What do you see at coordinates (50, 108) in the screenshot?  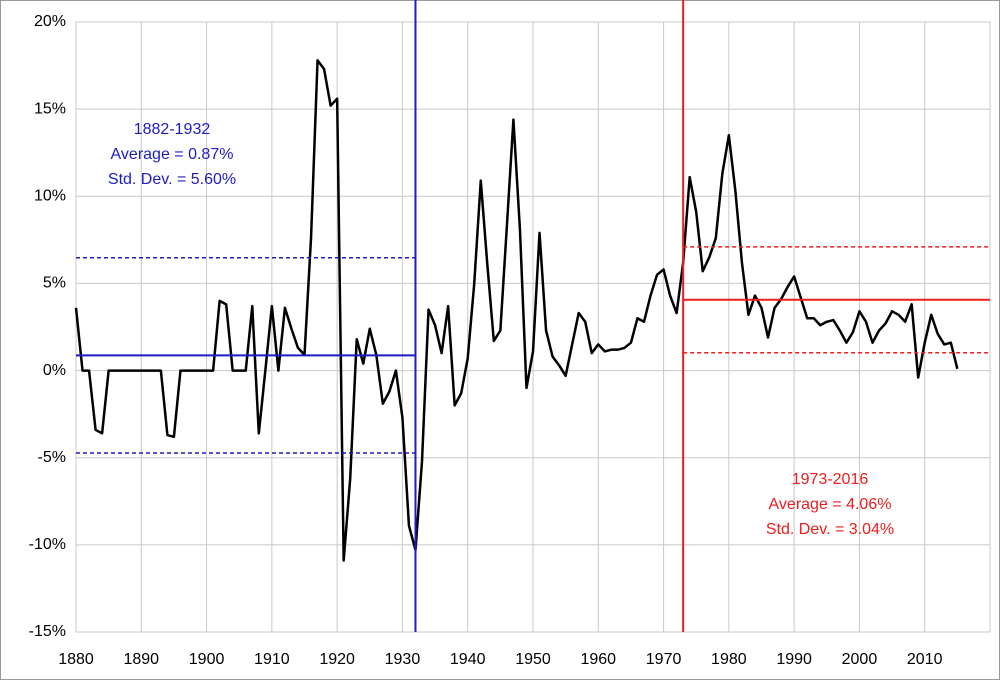 I see `y-tick-label: 15%` at bounding box center [50, 108].